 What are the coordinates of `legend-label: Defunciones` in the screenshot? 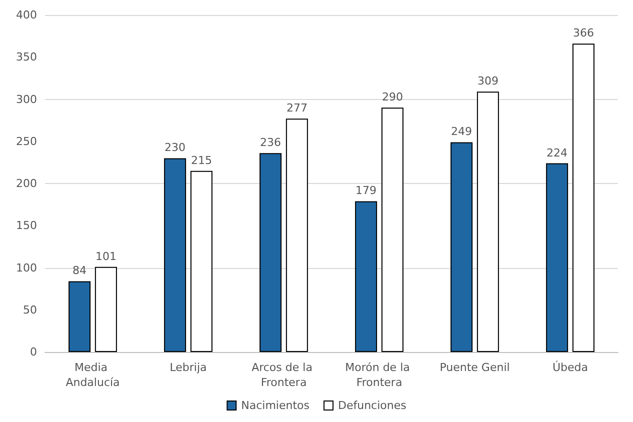 It's located at (372, 405).